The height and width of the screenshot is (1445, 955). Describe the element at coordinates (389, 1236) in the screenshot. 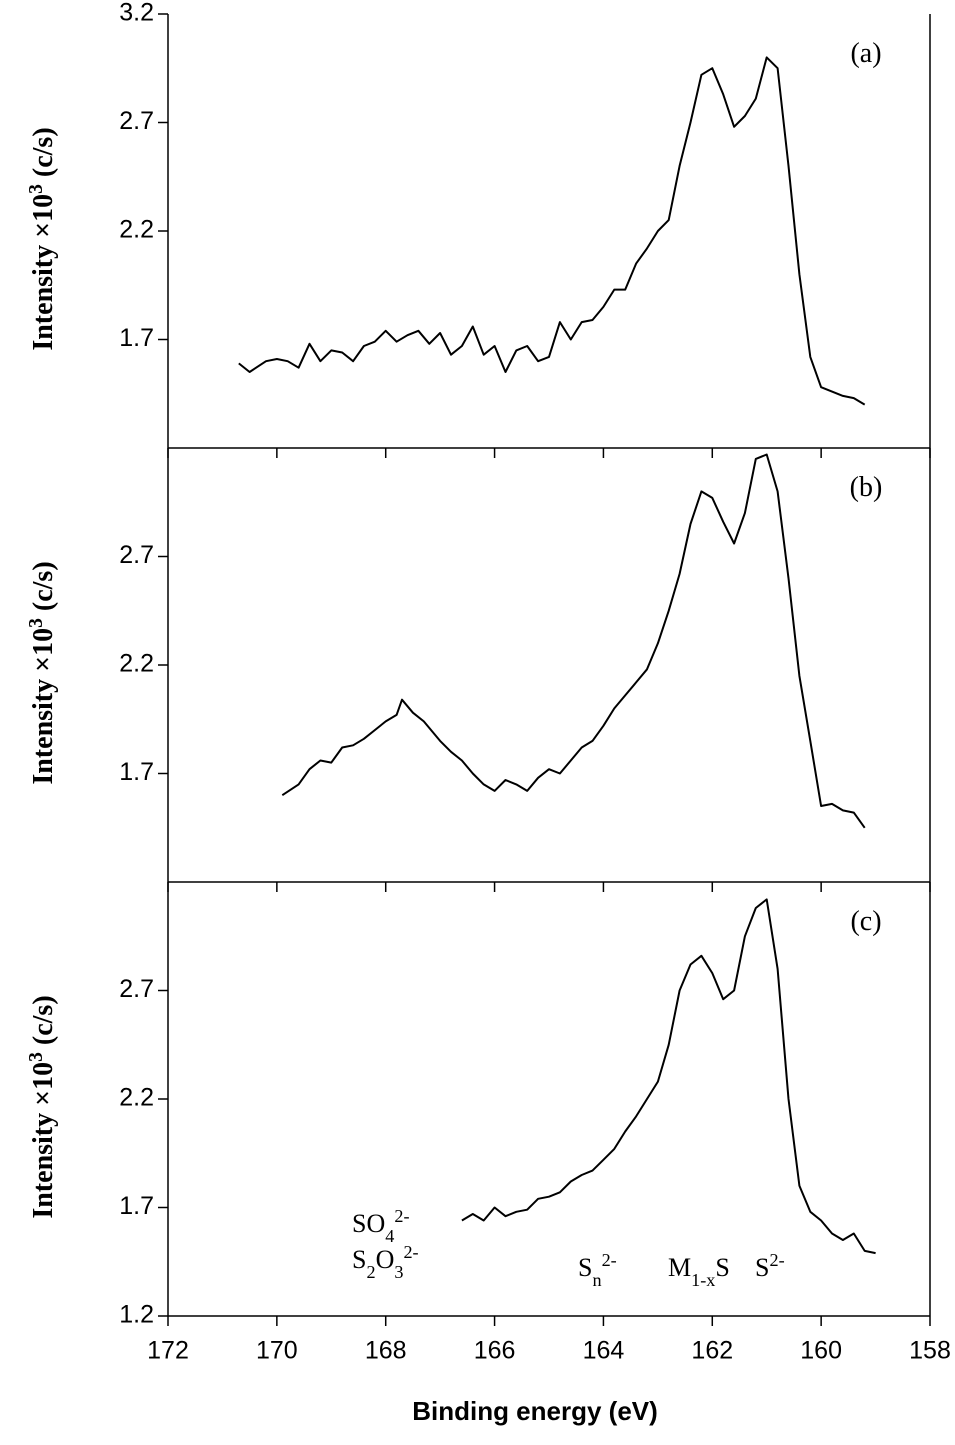

I see `text-segment: 4` at that location.